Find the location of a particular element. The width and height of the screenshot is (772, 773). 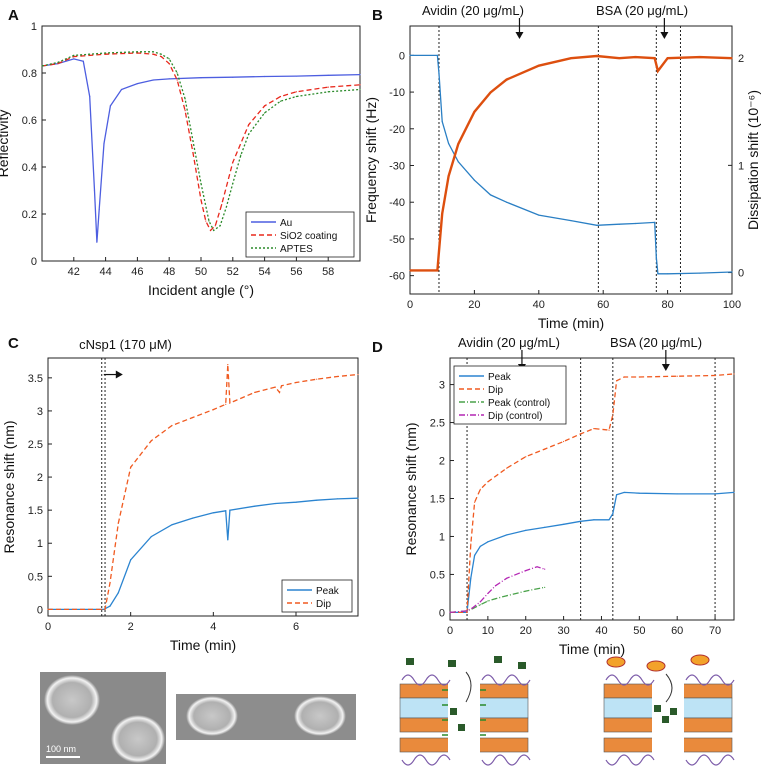

y-tick-label: -50 is located at coordinates (397, 240).